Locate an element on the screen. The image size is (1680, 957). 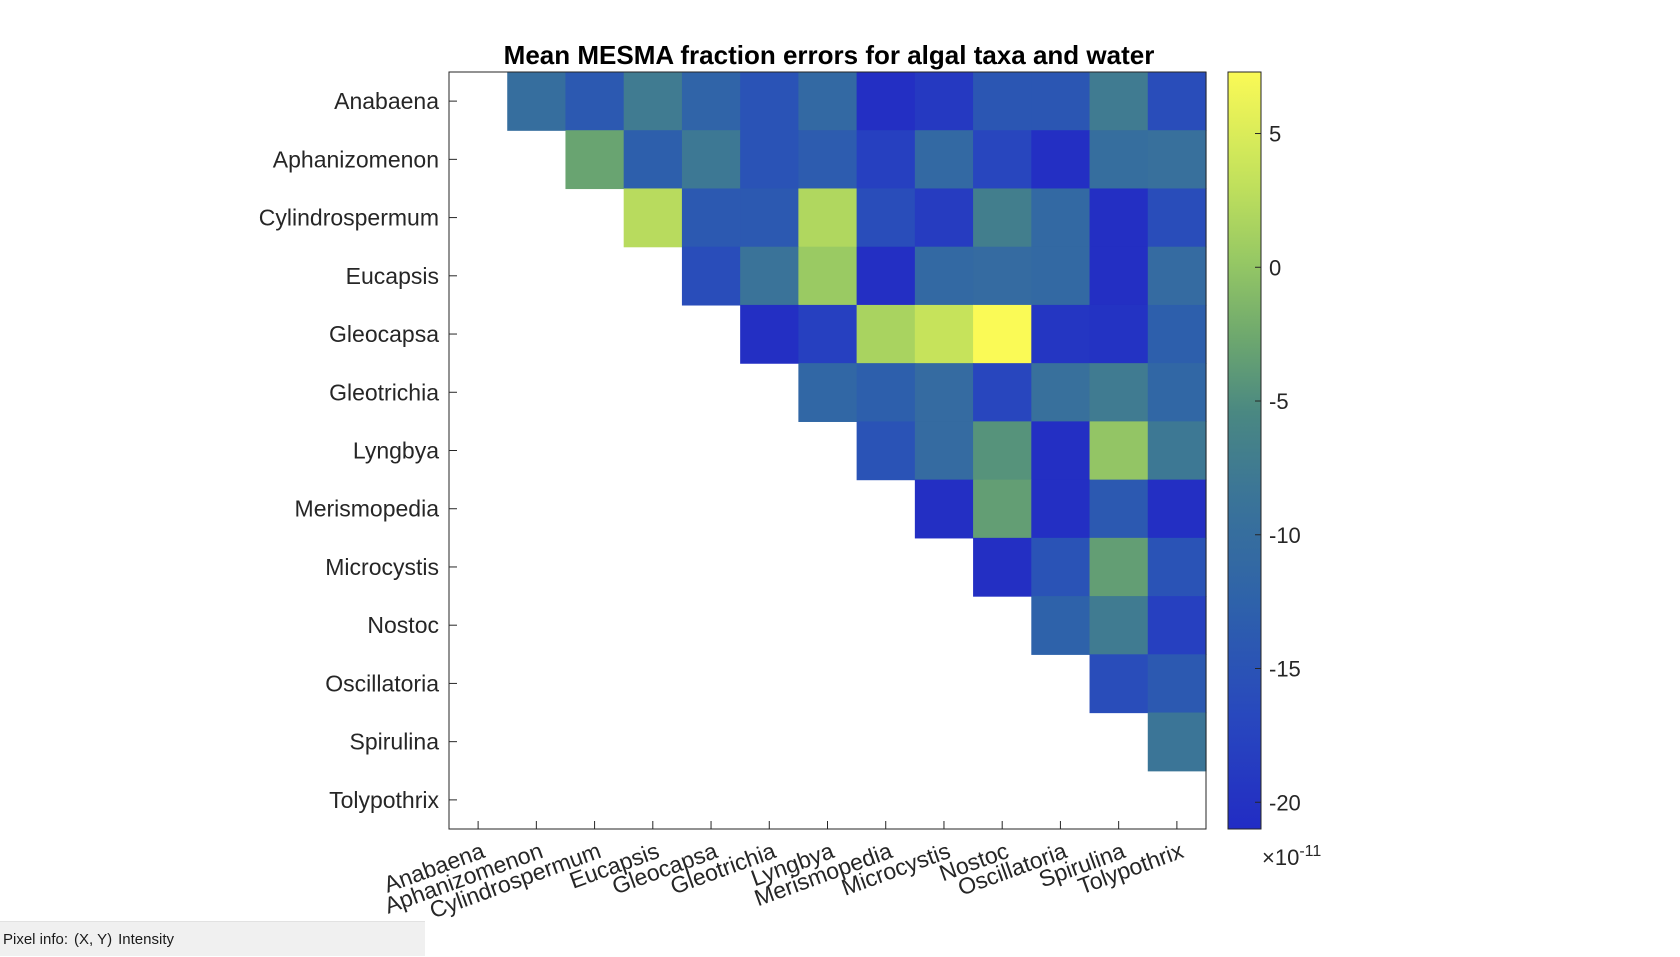
pixel-info-value: Intensity is located at coordinates (146, 939).